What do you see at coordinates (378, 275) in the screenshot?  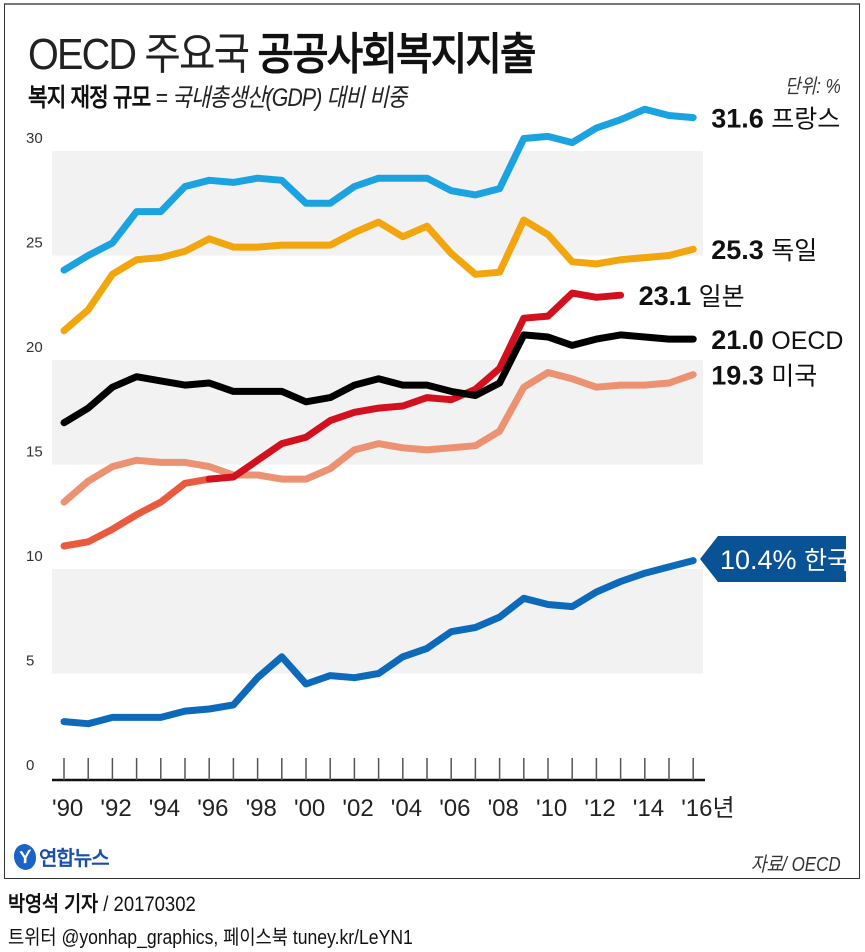 I see `series-line-germany` at bounding box center [378, 275].